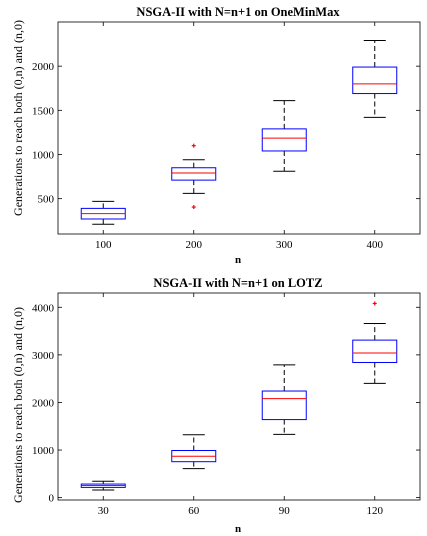  What do you see at coordinates (237, 283) in the screenshot?
I see `chart-title: NSGA-II with N=n+1 on LOTZ` at bounding box center [237, 283].